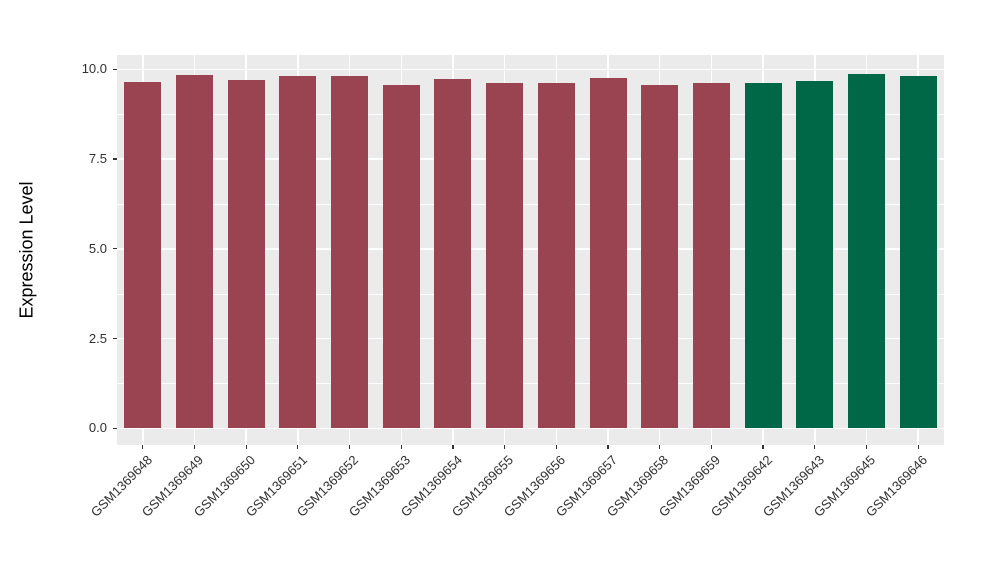  I want to click on bar-GSM1369658, so click(660, 257).